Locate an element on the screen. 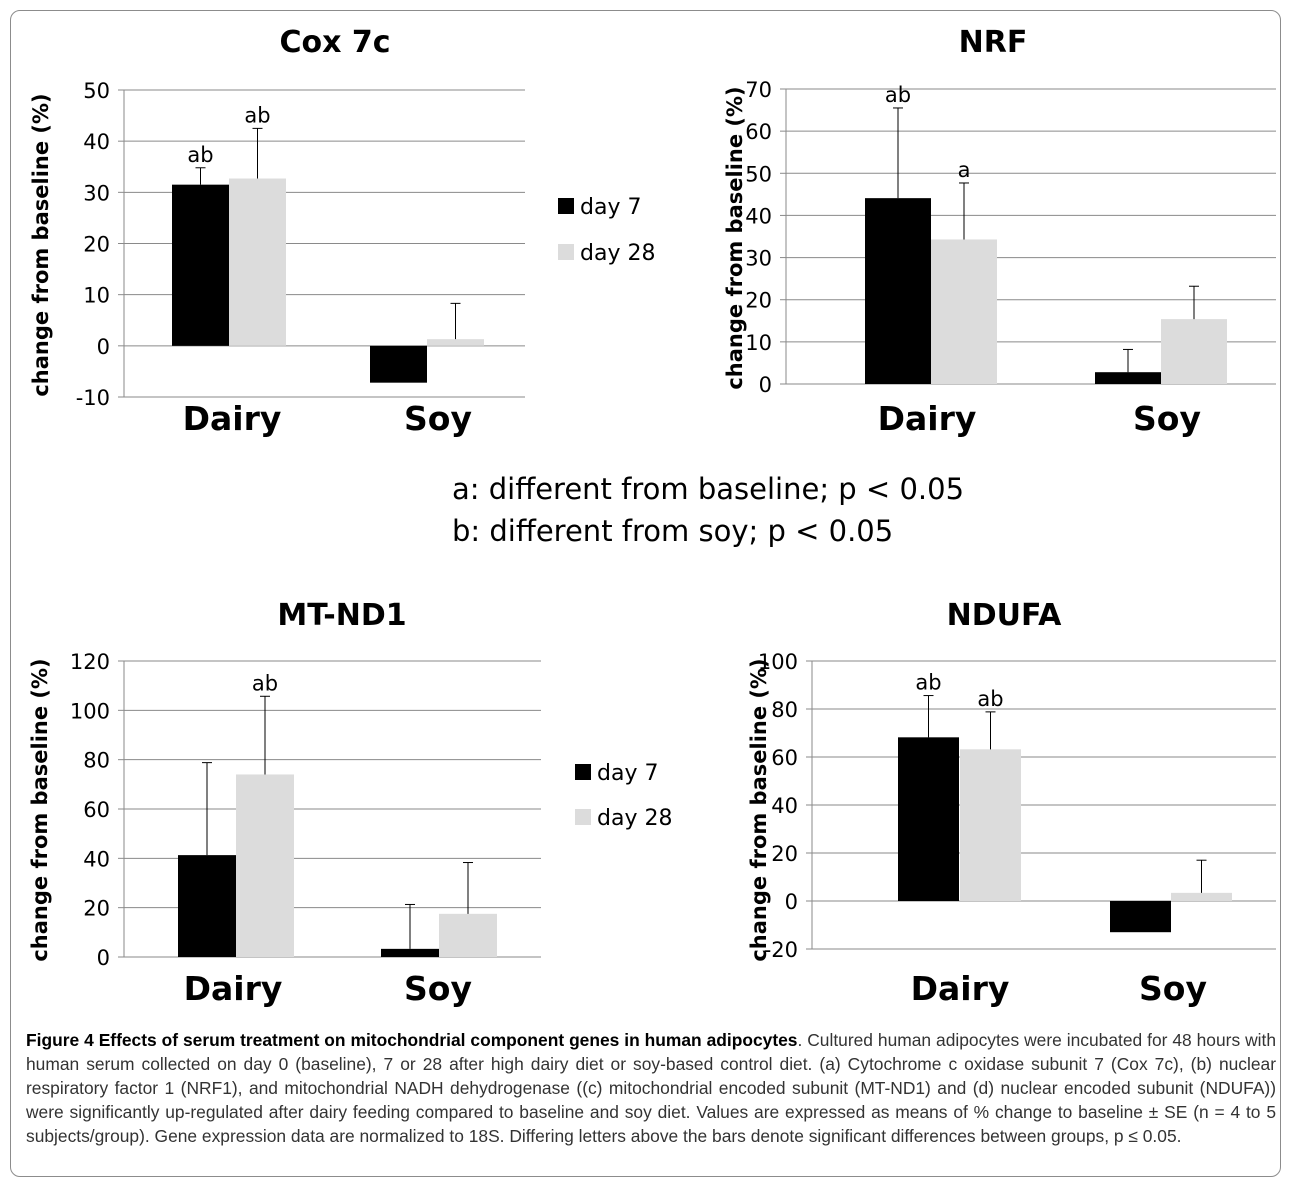 This screenshot has width=1293, height=1189. note-a: a: different from baseline; p < 0.05 is located at coordinates (708, 489).